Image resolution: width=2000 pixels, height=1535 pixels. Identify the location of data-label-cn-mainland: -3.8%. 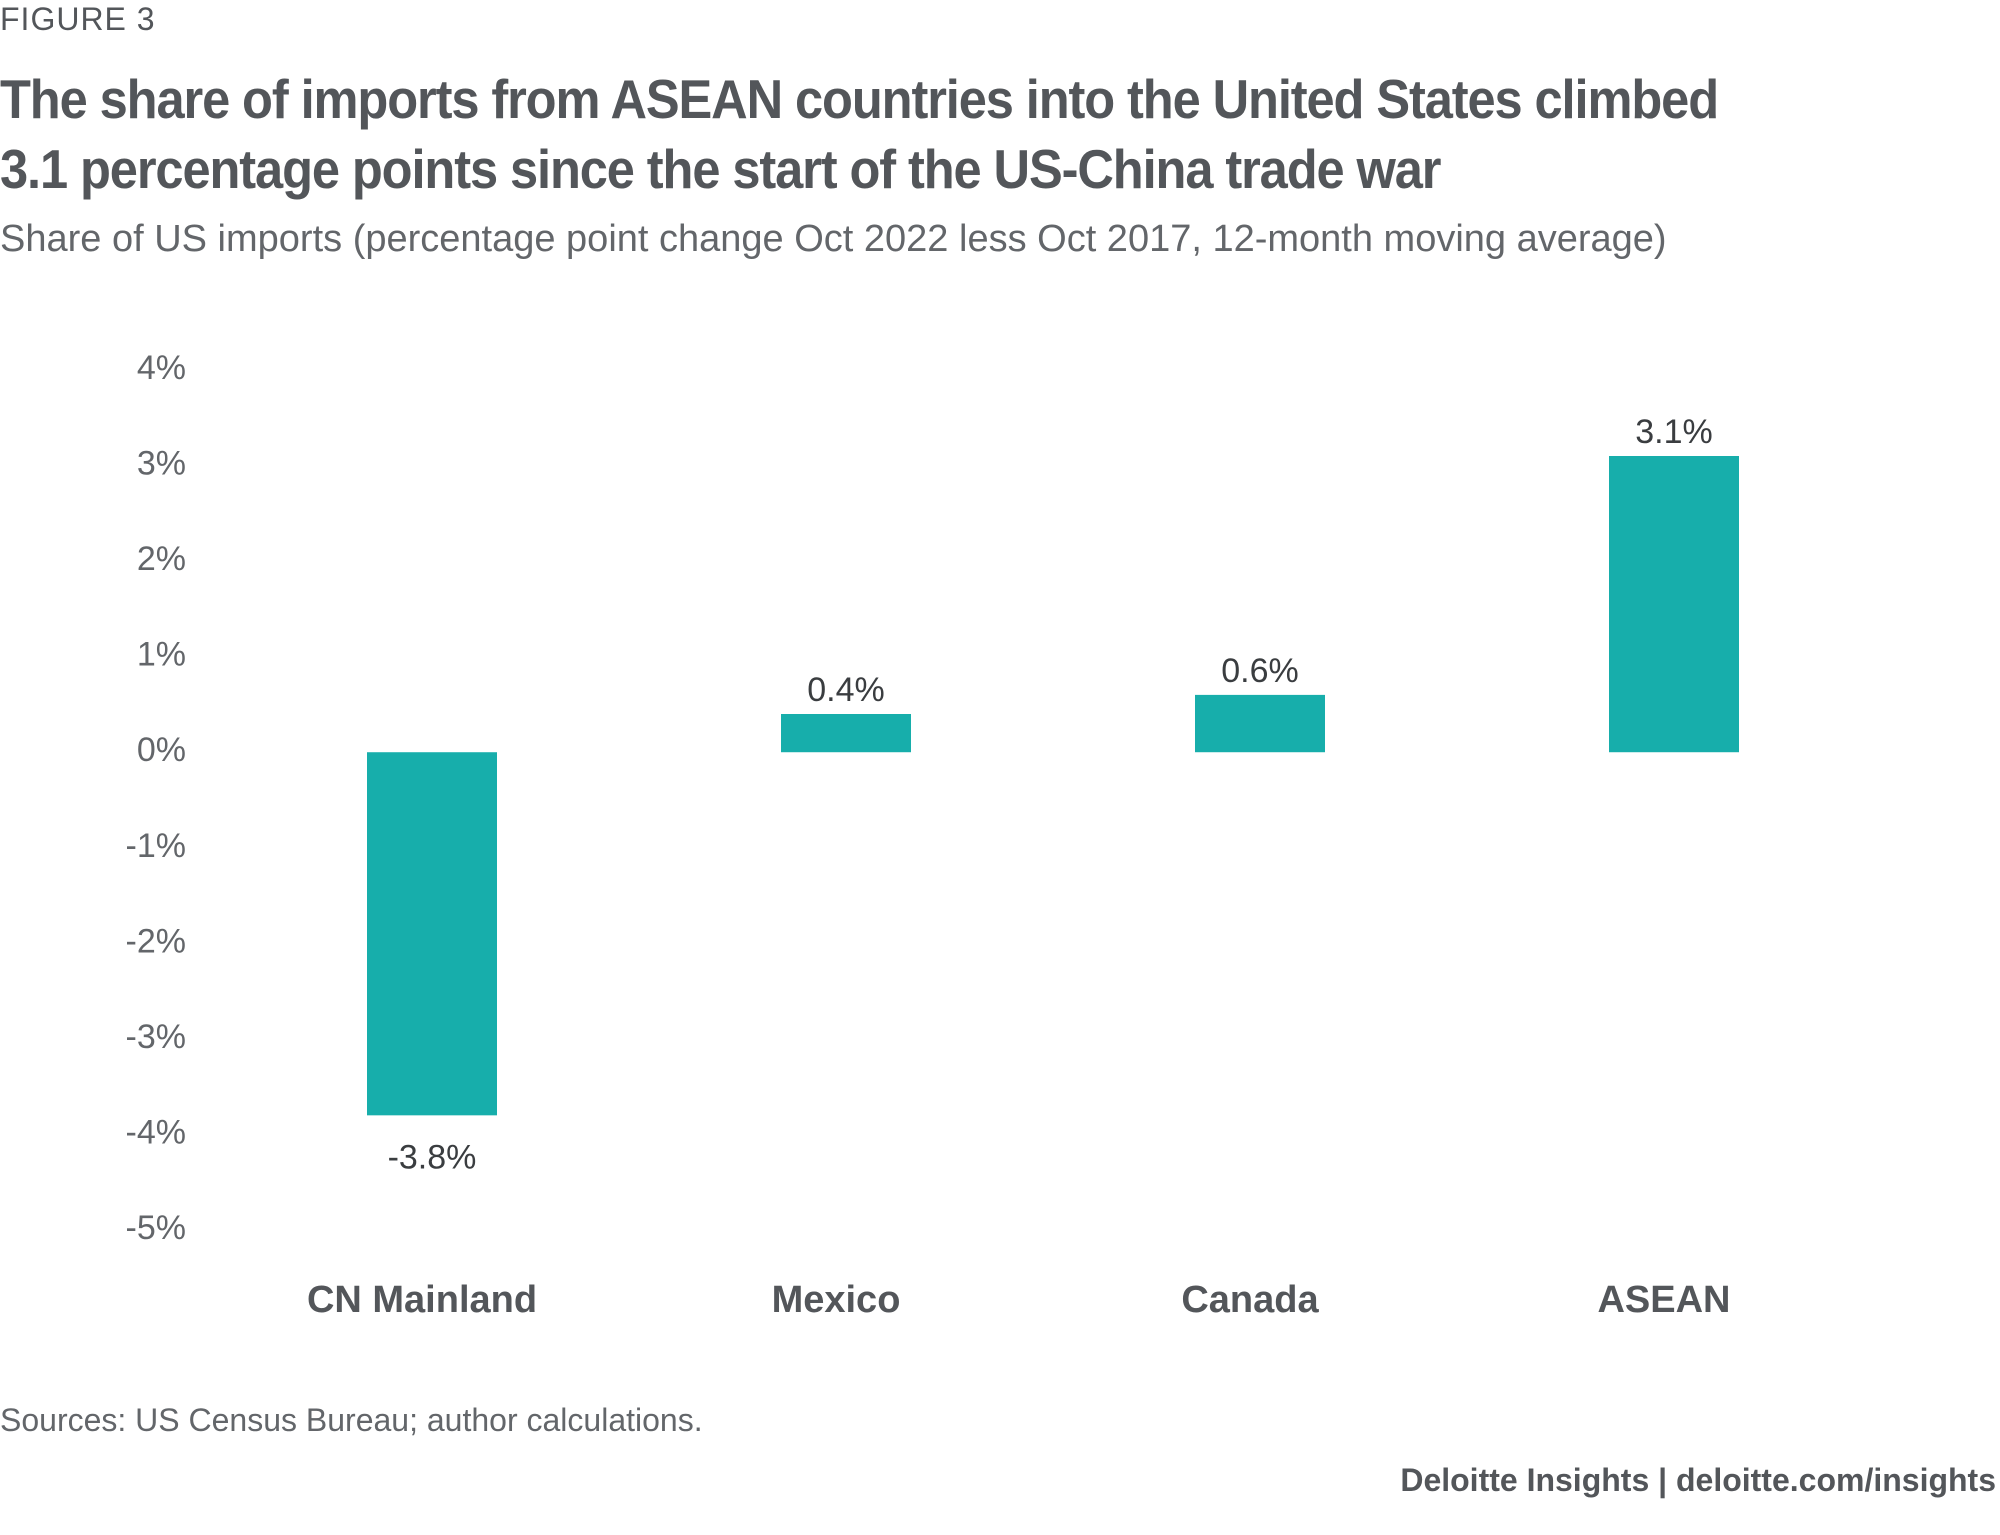
(432, 1157).